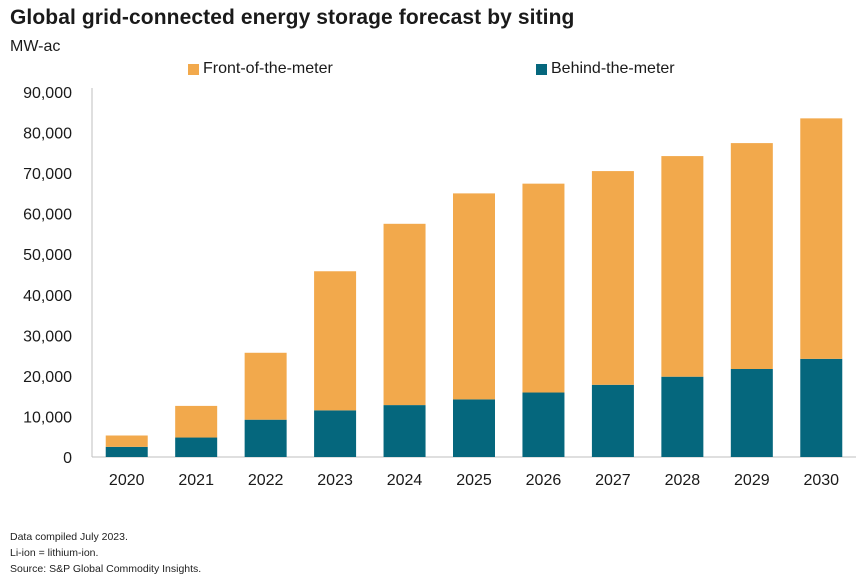 This screenshot has height=581, width=866. What do you see at coordinates (335, 480) in the screenshot?
I see `x-tick-label: 2023` at bounding box center [335, 480].